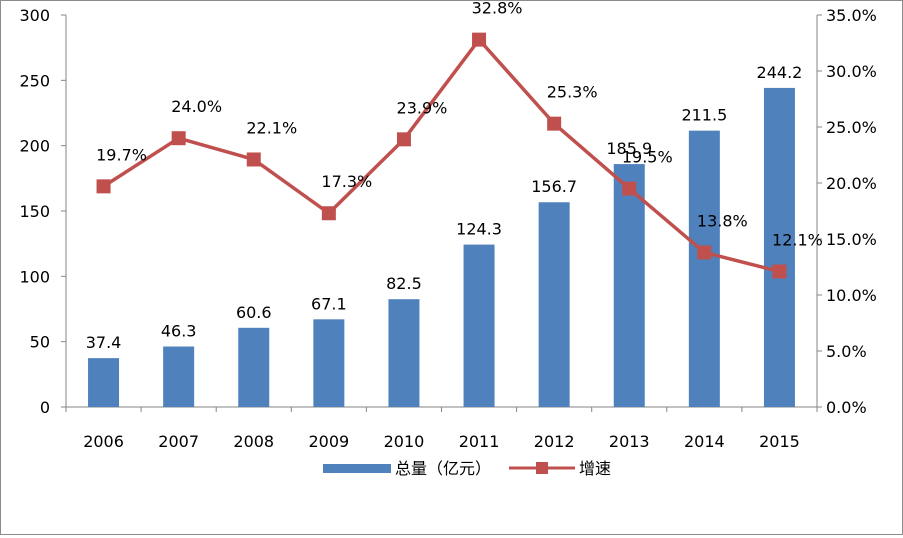  I want to click on bar-data-label: 244.2, so click(780, 72).